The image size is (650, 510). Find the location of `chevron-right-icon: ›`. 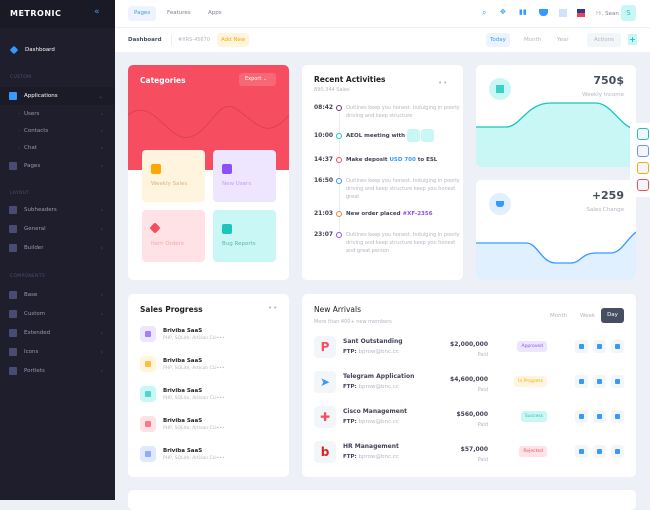

chevron-right-icon: › is located at coordinates (101, 131).